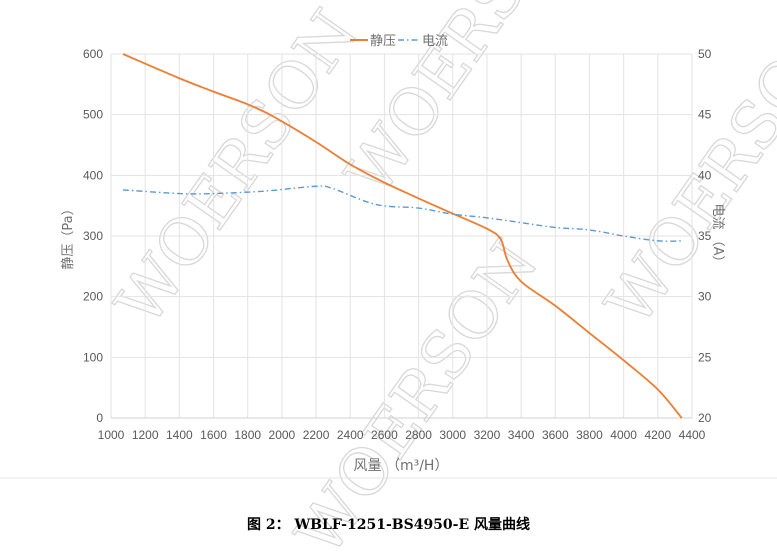 The image size is (777, 552). Describe the element at coordinates (93, 297) in the screenshot. I see `y-tick-label: 200` at that location.